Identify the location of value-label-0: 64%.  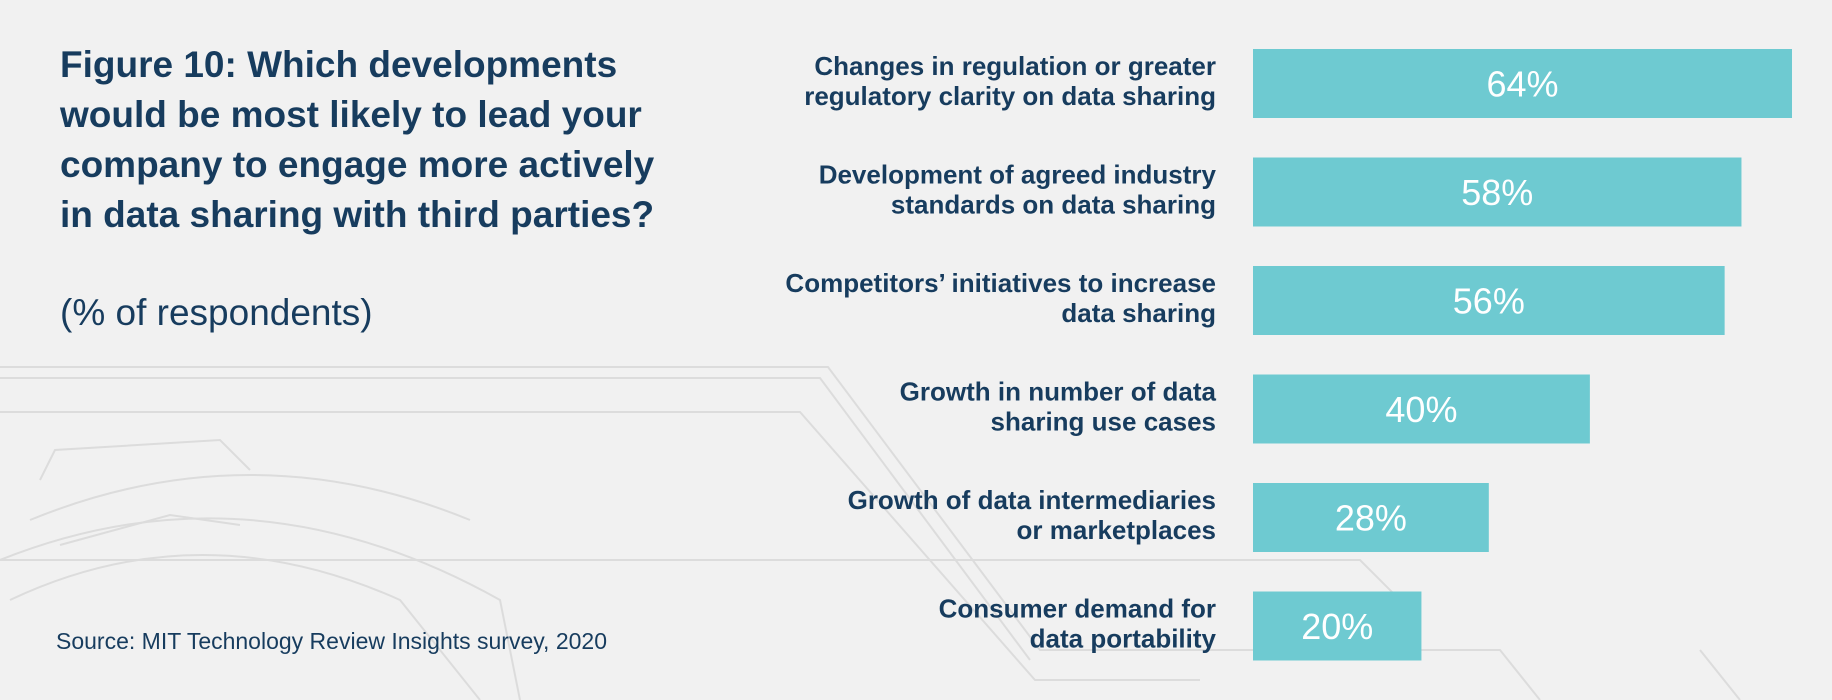
(1522, 84).